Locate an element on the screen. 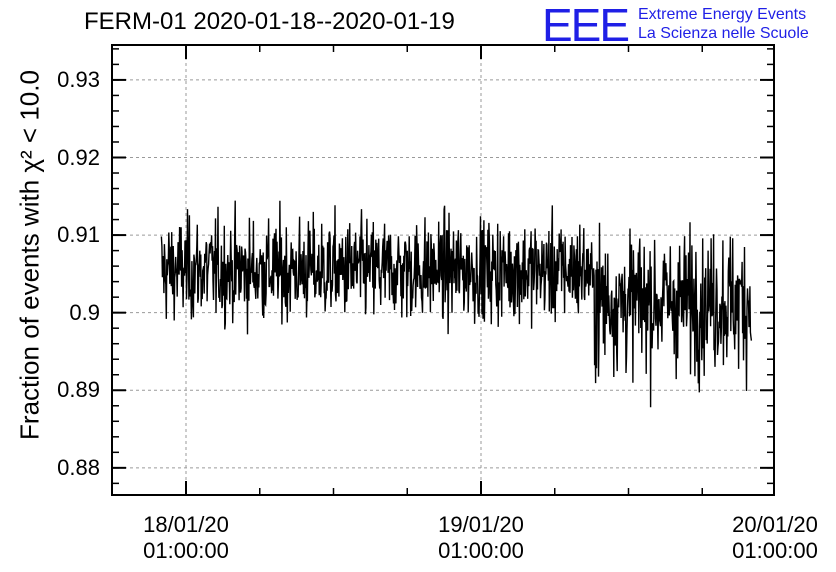 The height and width of the screenshot is (572, 836). x-tick-date: 19/01/20 is located at coordinates (481, 524).